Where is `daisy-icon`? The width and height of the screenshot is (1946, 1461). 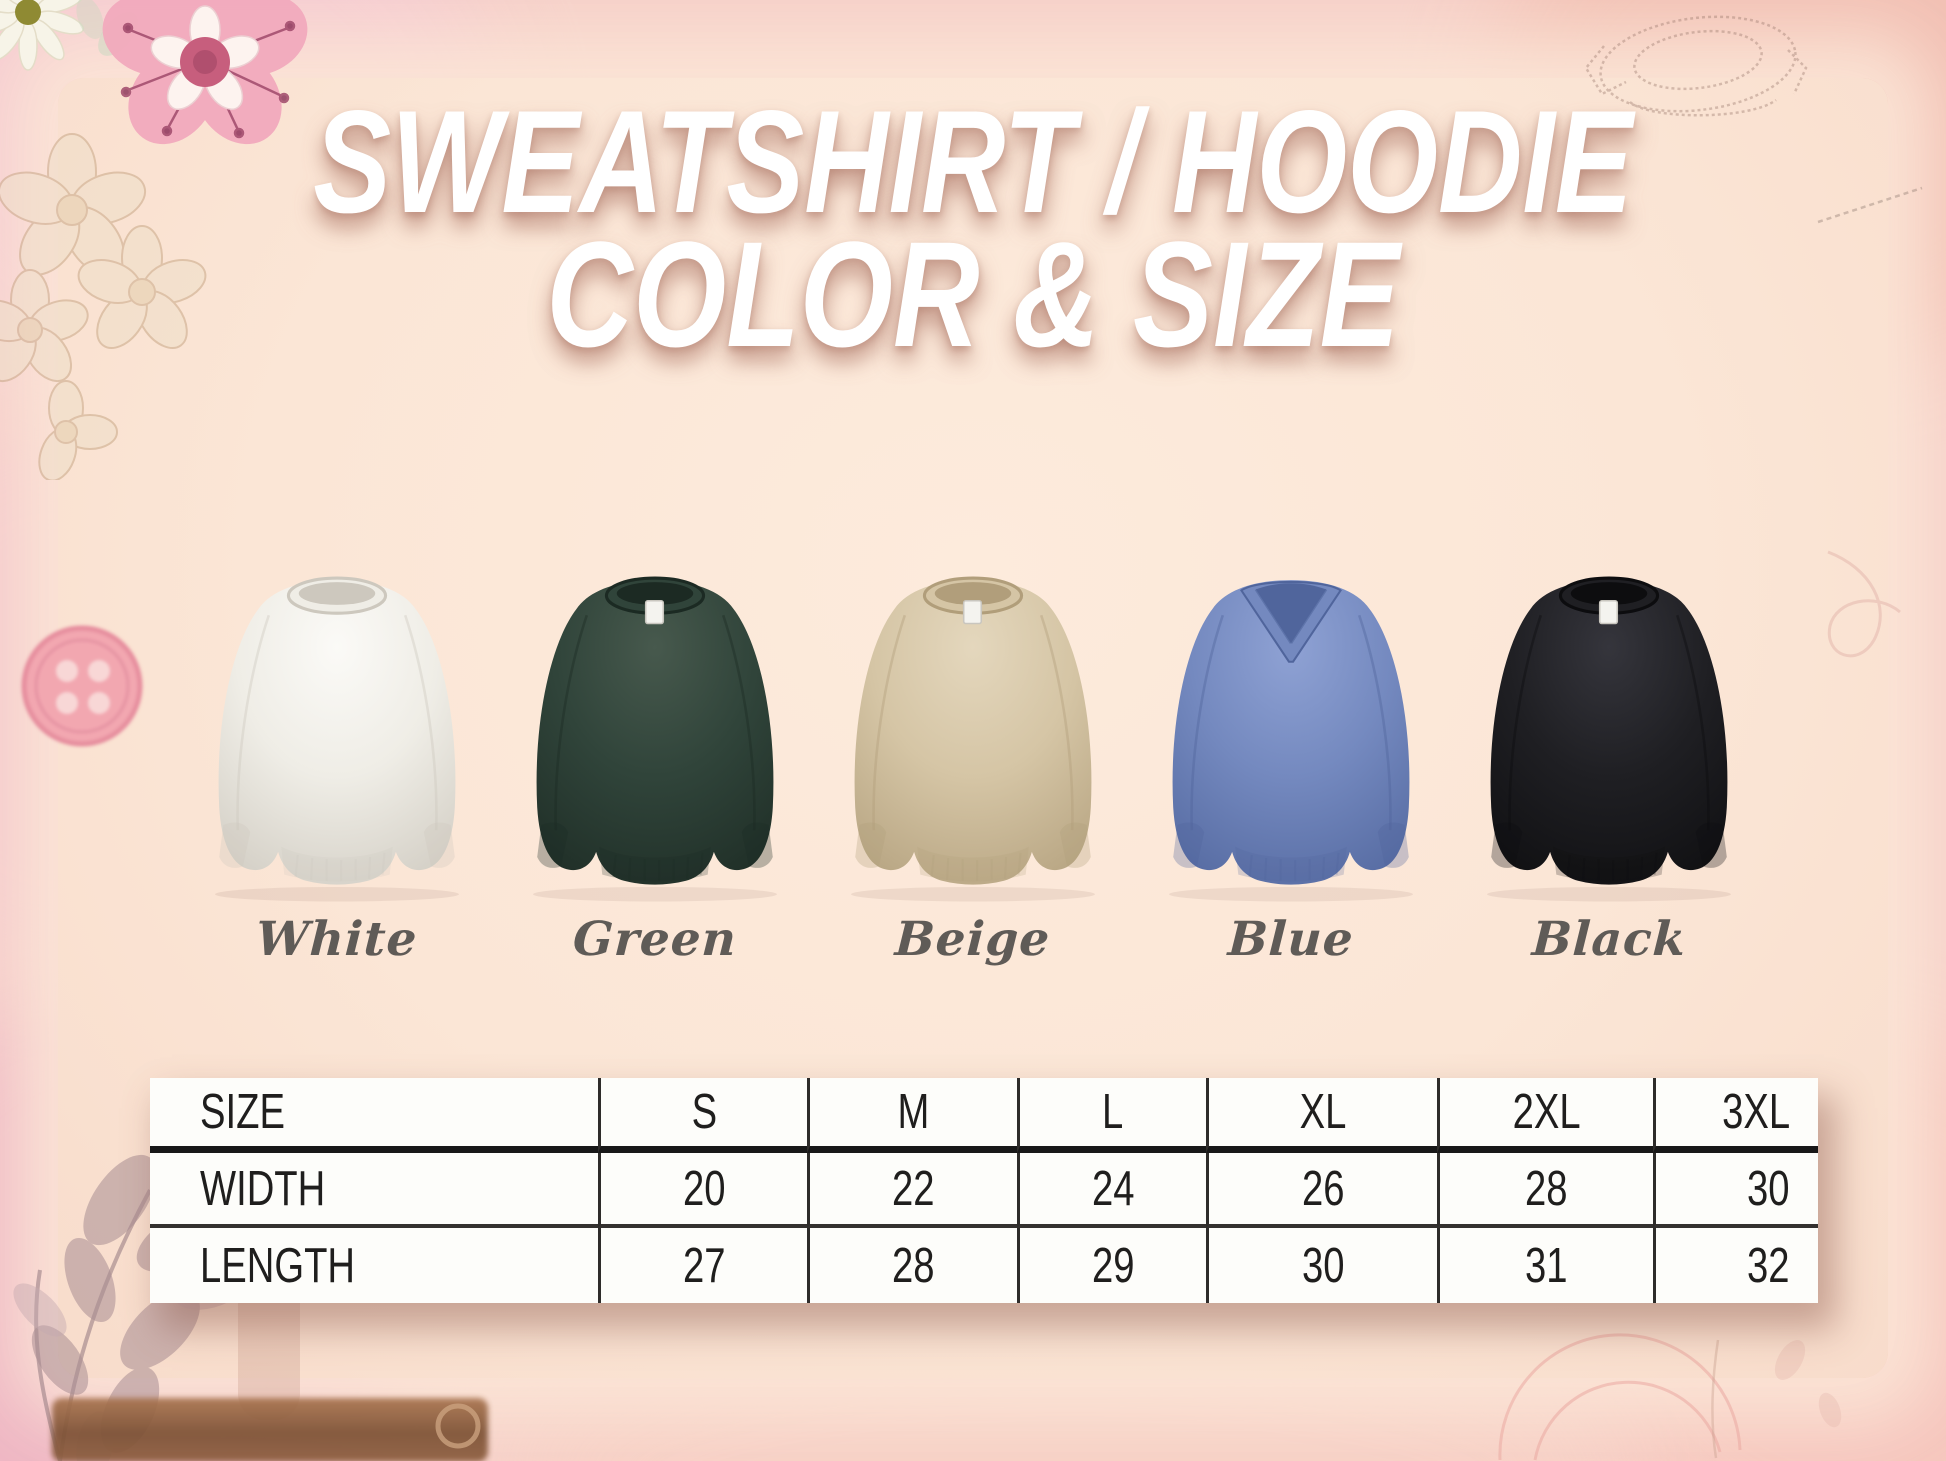
daisy-icon is located at coordinates (69, 35).